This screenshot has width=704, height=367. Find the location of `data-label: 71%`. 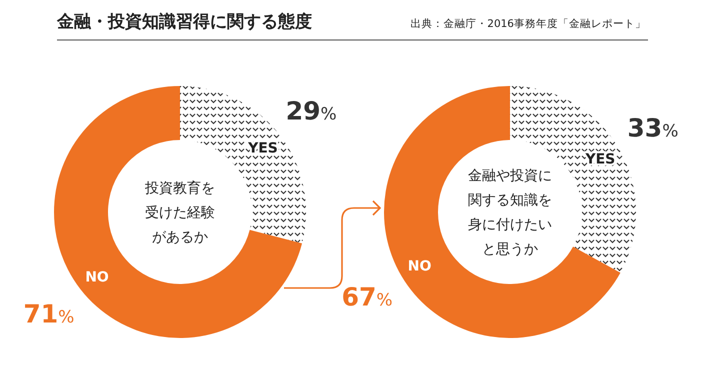

data-label: 71% is located at coordinates (48, 314).